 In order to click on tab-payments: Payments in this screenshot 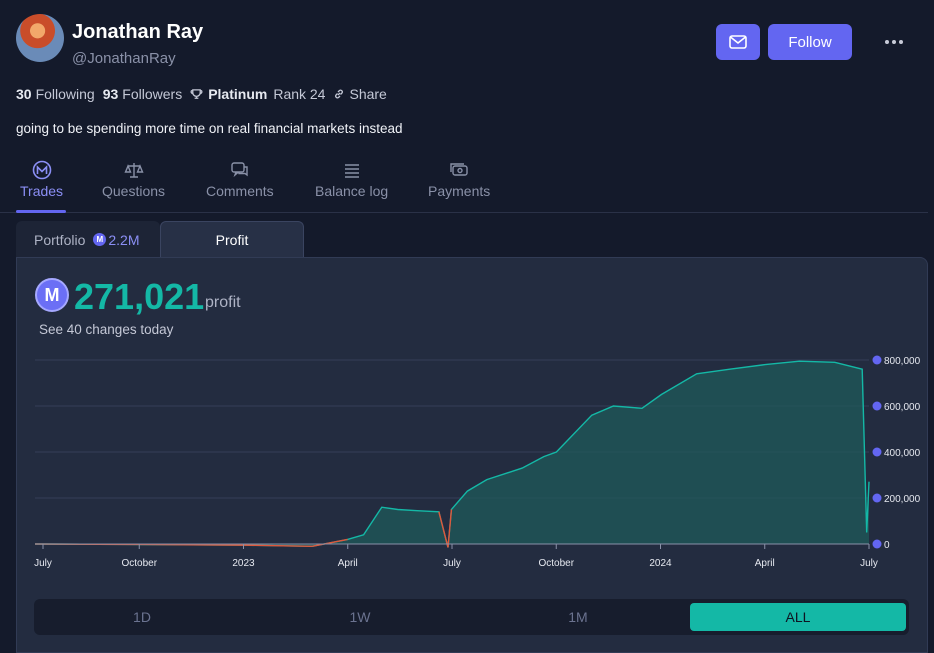, I will do `click(459, 179)`.